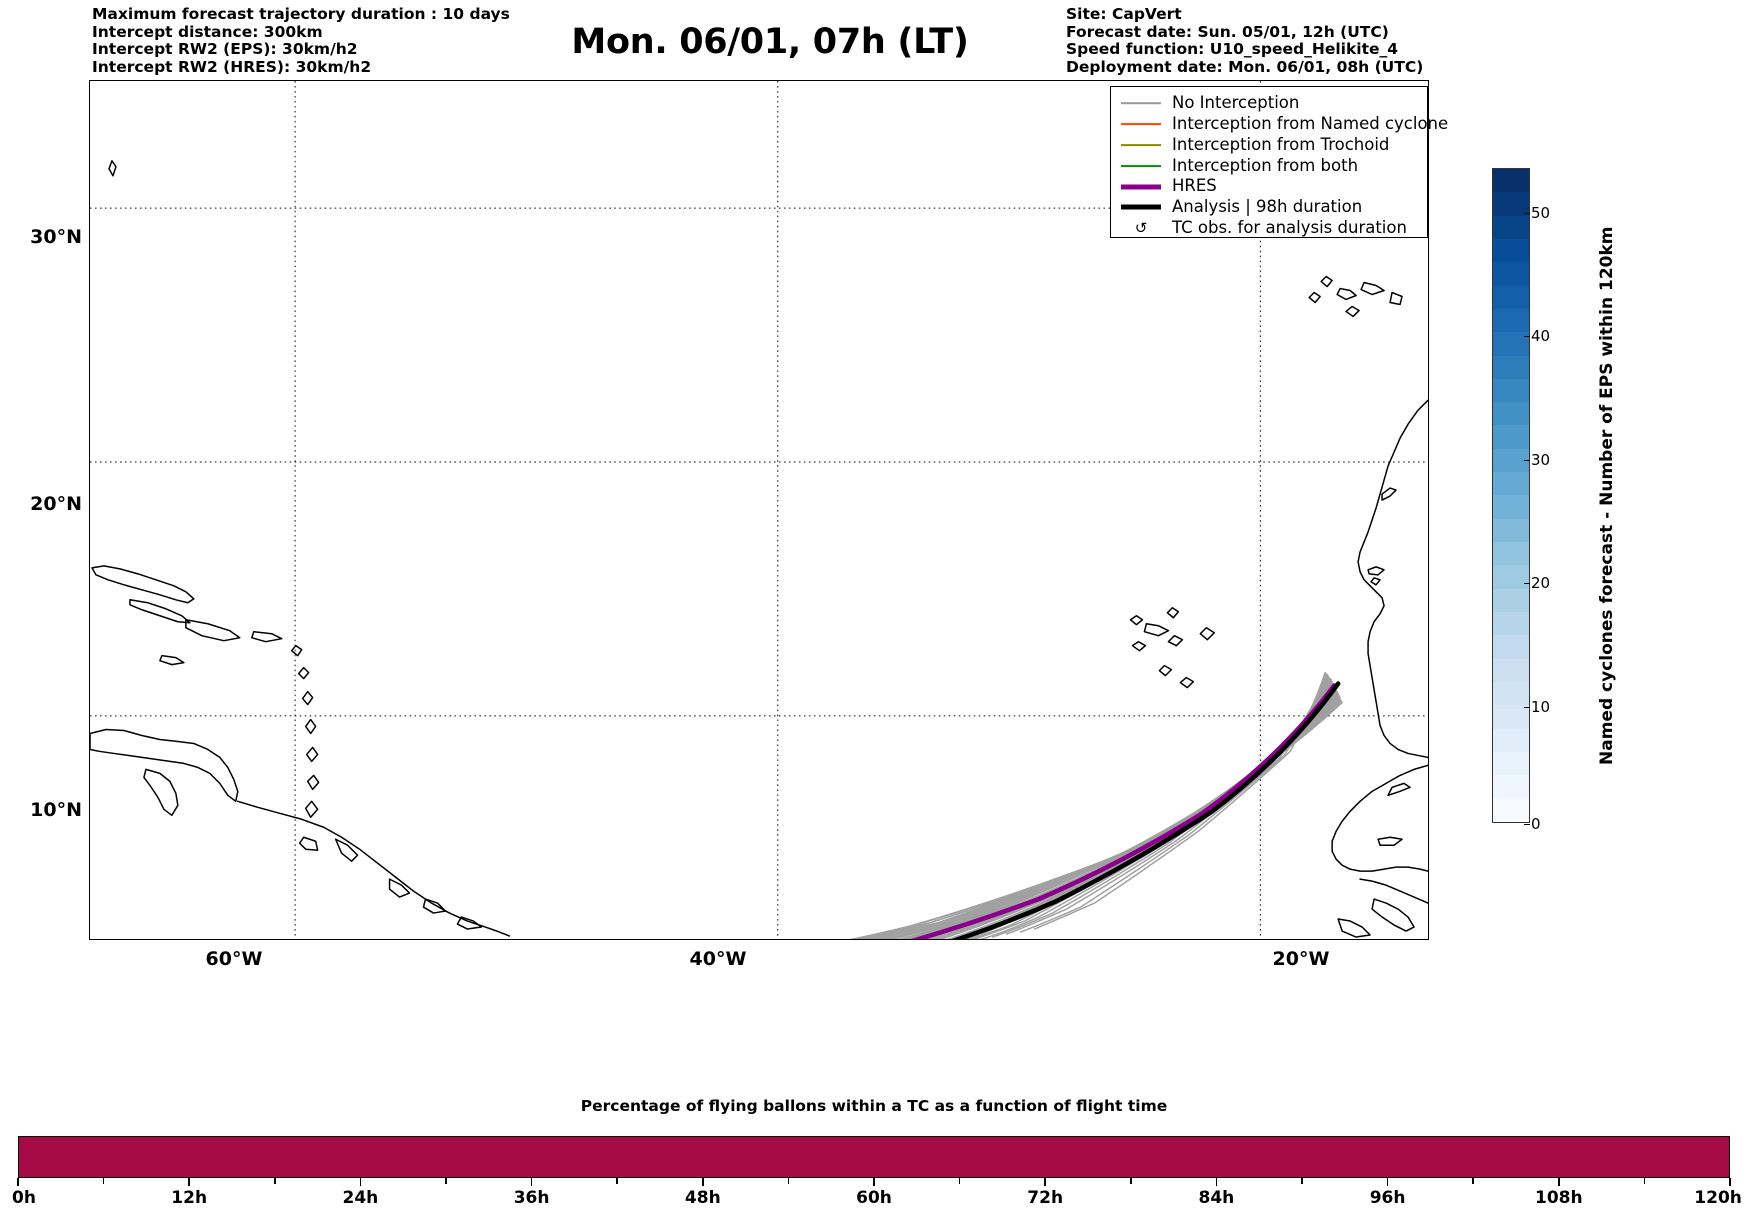 This screenshot has width=1748, height=1213. What do you see at coordinates (56, 237) in the screenshot?
I see `lat-tick-30n: 30°N` at bounding box center [56, 237].